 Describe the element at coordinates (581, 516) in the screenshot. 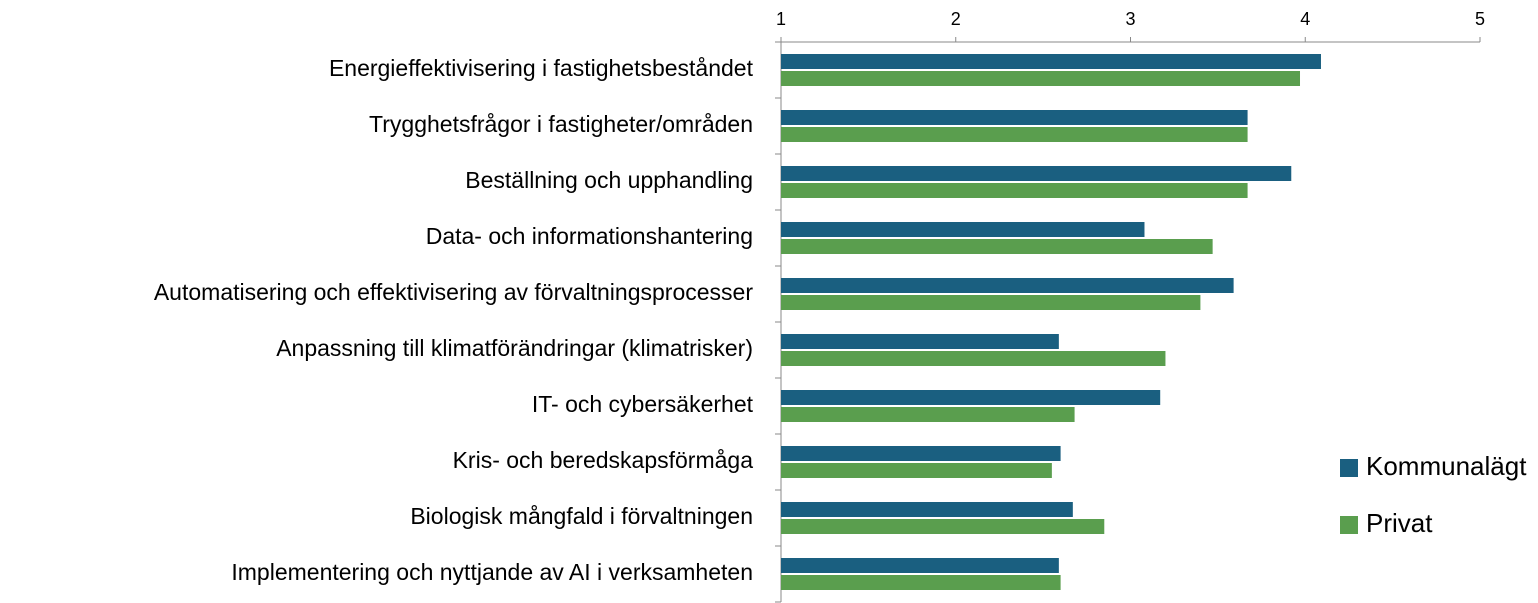

I see `category-label: Biologisk mångfald i förvaltningen` at that location.